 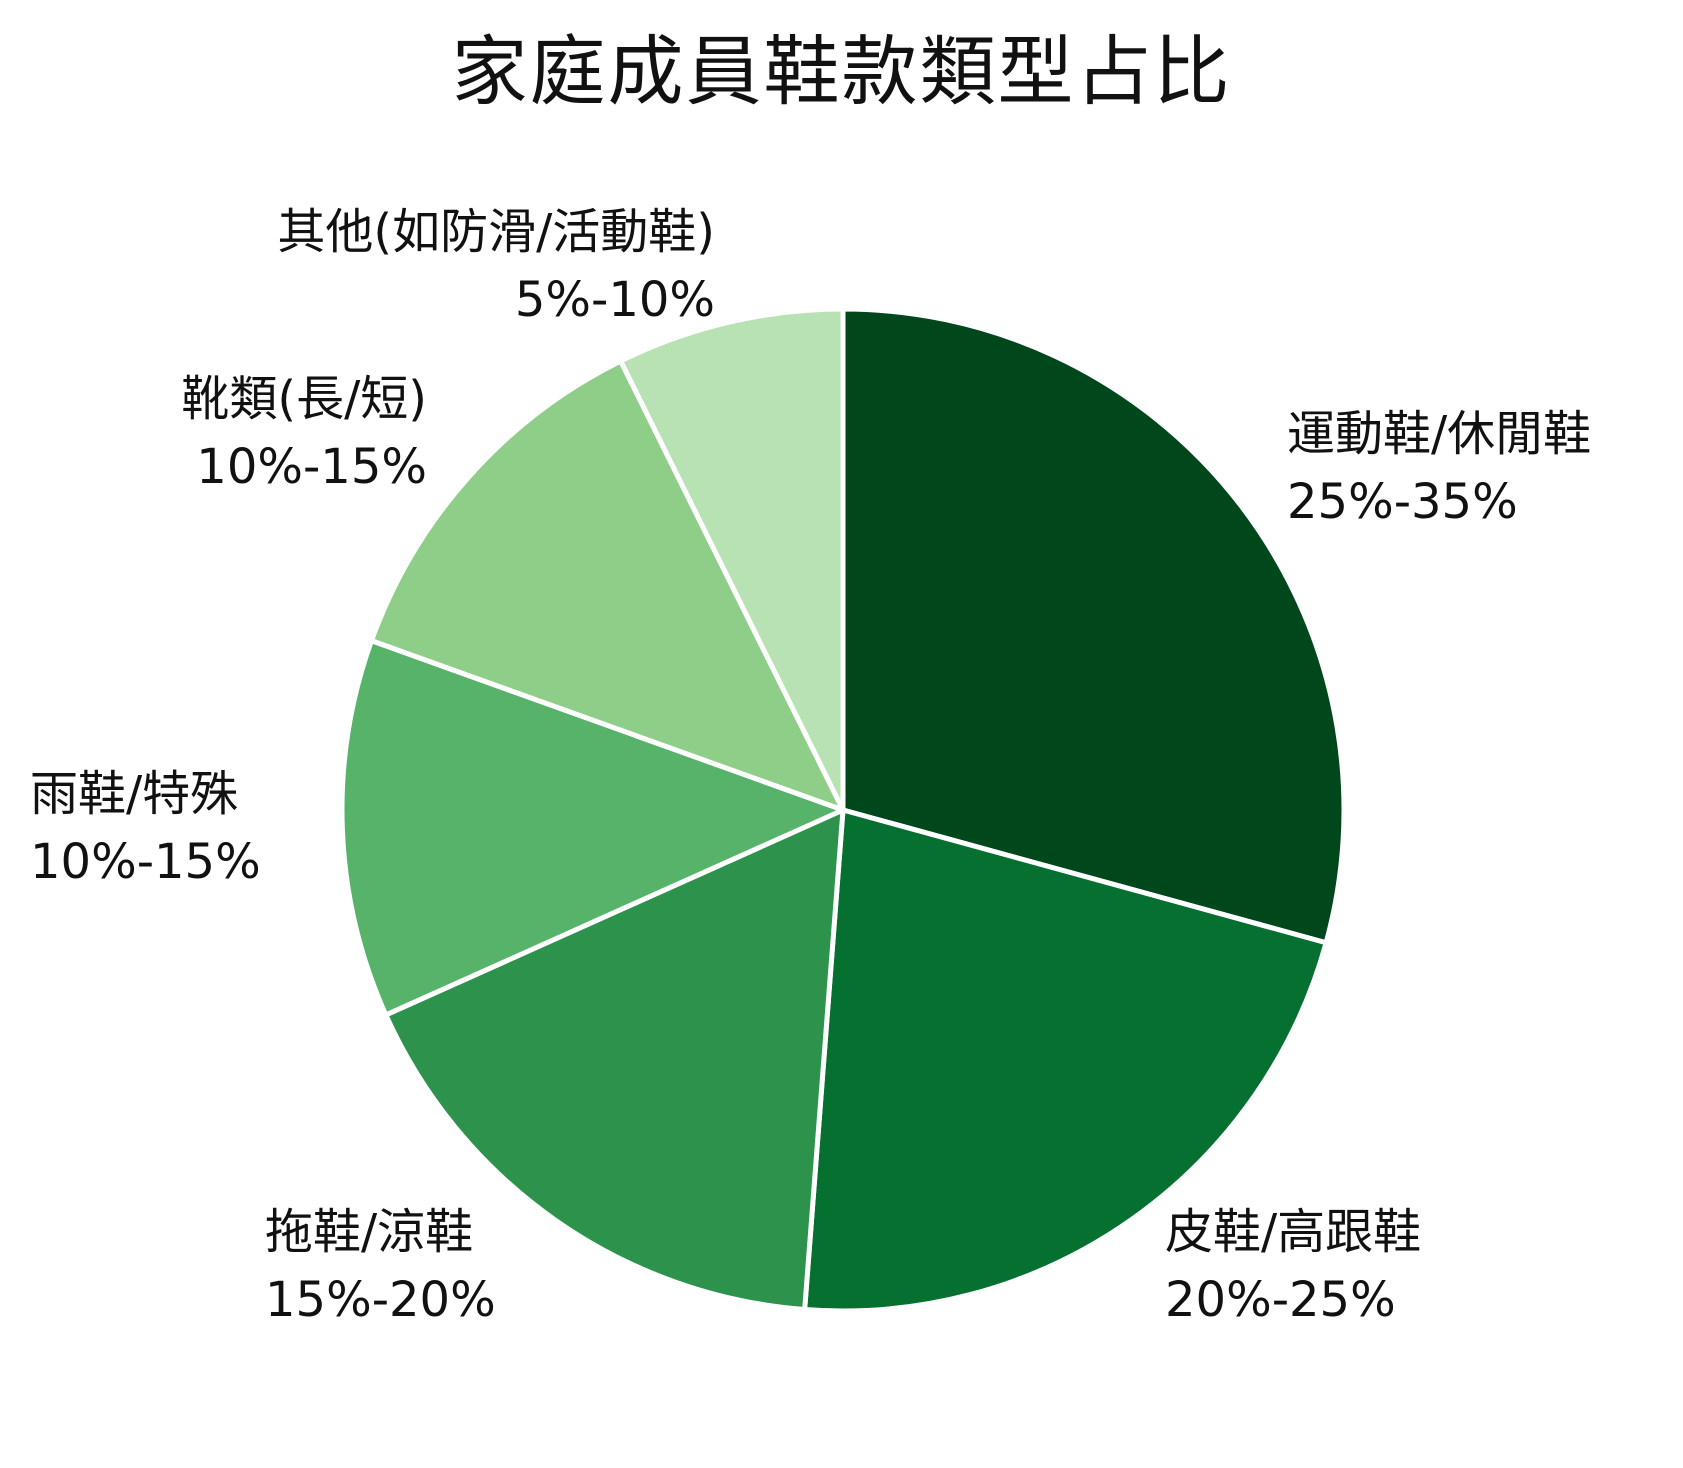 What do you see at coordinates (732, 559) in the screenshot?
I see `slice-other` at bounding box center [732, 559].